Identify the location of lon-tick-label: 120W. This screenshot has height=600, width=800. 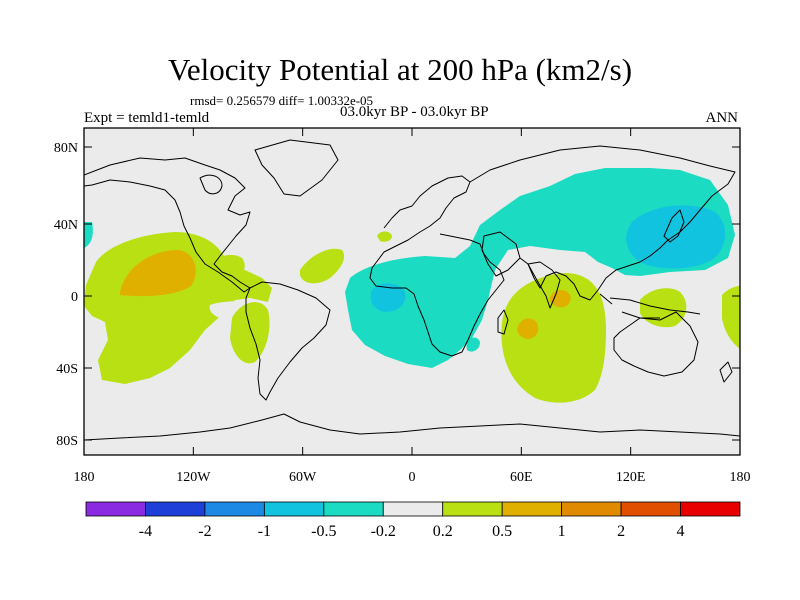
(193, 477).